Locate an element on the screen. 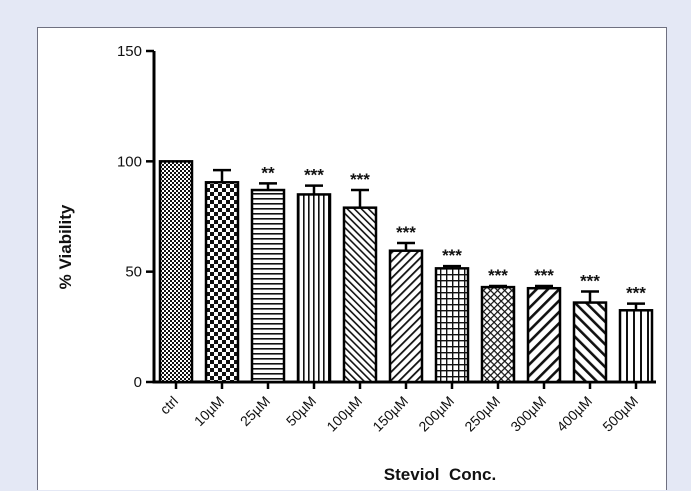 Image resolution: width=691 pixels, height=491 pixels. y-axis: 0 50 100 150 is located at coordinates (136, 217).